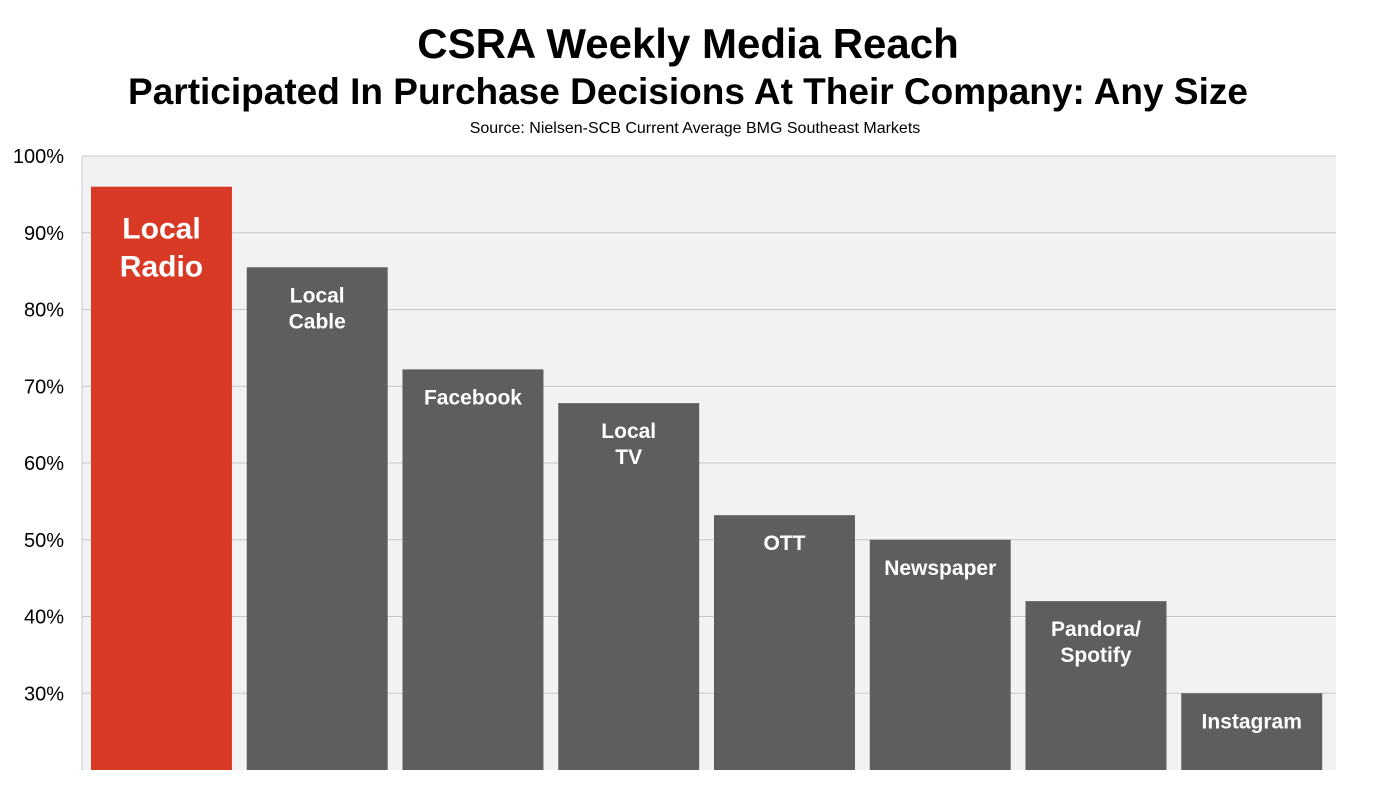 This screenshot has width=1376, height=798. I want to click on y-tick-label: 50%, so click(44, 541).